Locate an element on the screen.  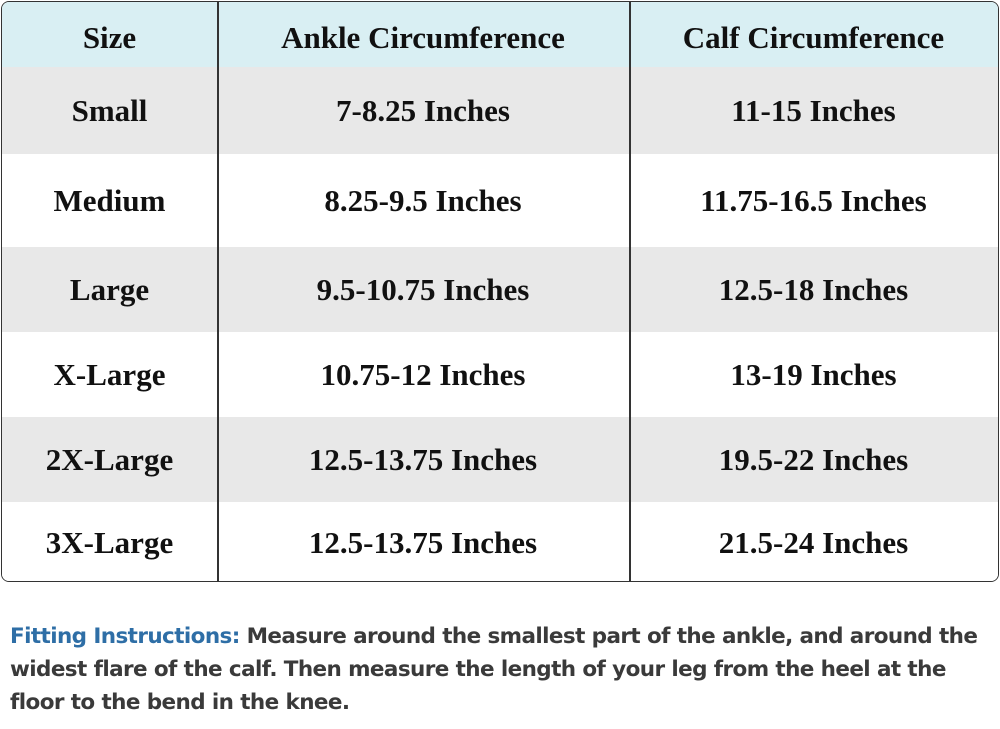
table-cell: Small is located at coordinates (109, 110).